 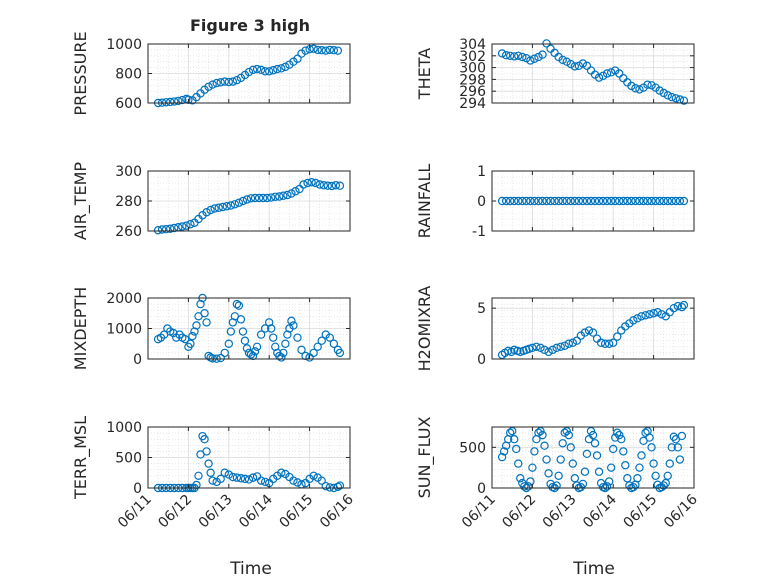 What do you see at coordinates (250, 25) in the screenshot?
I see `figure-title: Figure 3 high` at bounding box center [250, 25].